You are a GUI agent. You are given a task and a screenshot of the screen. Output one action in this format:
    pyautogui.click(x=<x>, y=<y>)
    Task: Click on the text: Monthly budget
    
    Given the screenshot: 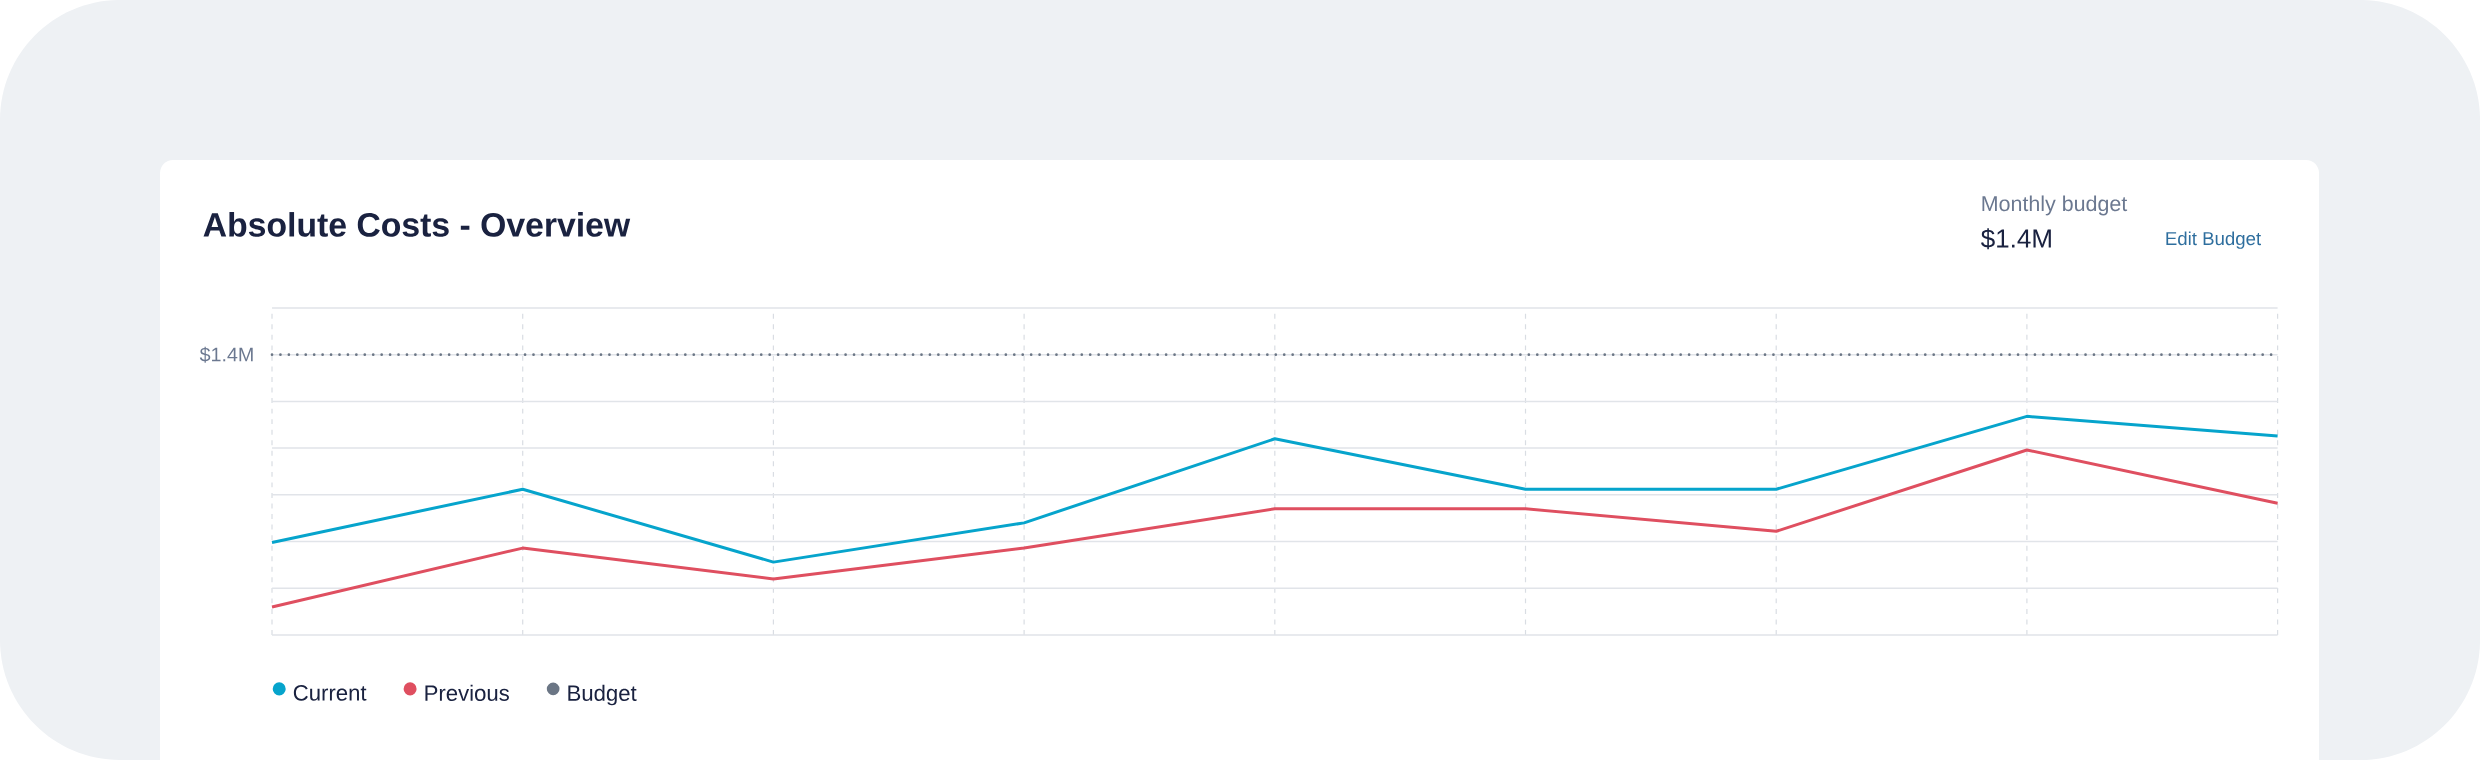 What is the action you would take?
    pyautogui.click(x=2055, y=205)
    